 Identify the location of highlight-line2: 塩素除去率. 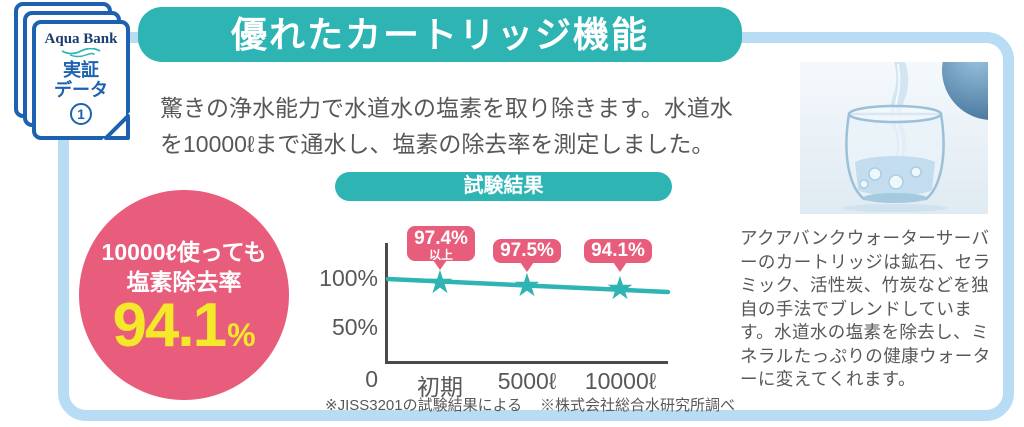
(184, 282).